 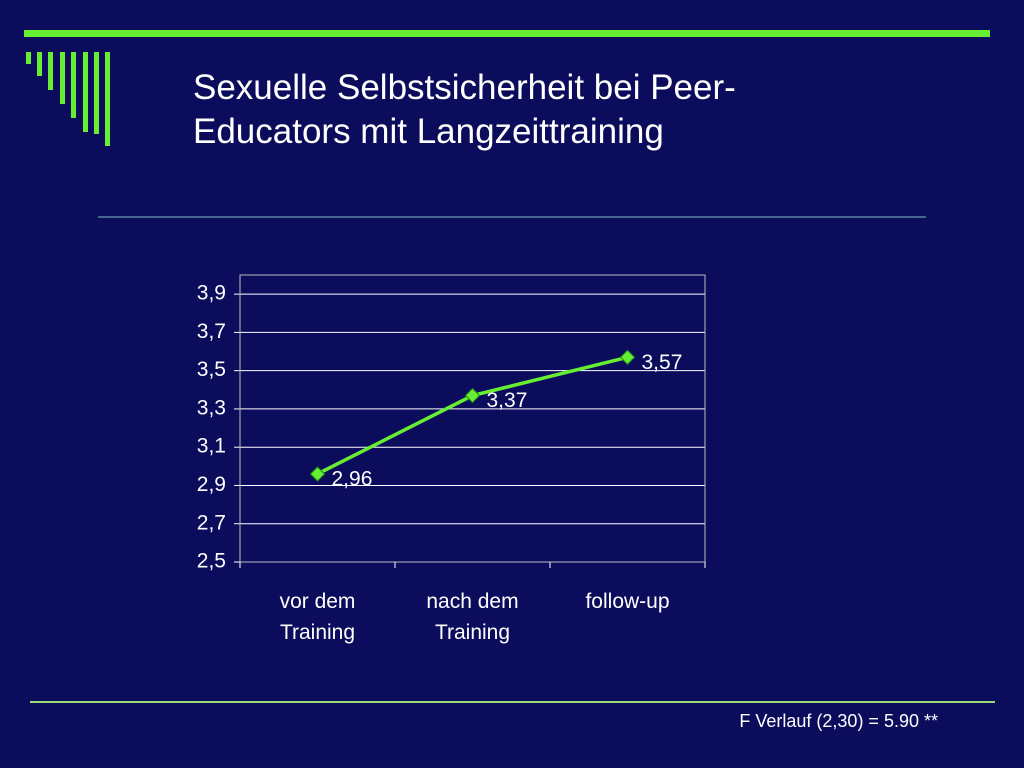 I want to click on annotation: F Verlauf (2,30) = 5.90 **, so click(x=838, y=721).